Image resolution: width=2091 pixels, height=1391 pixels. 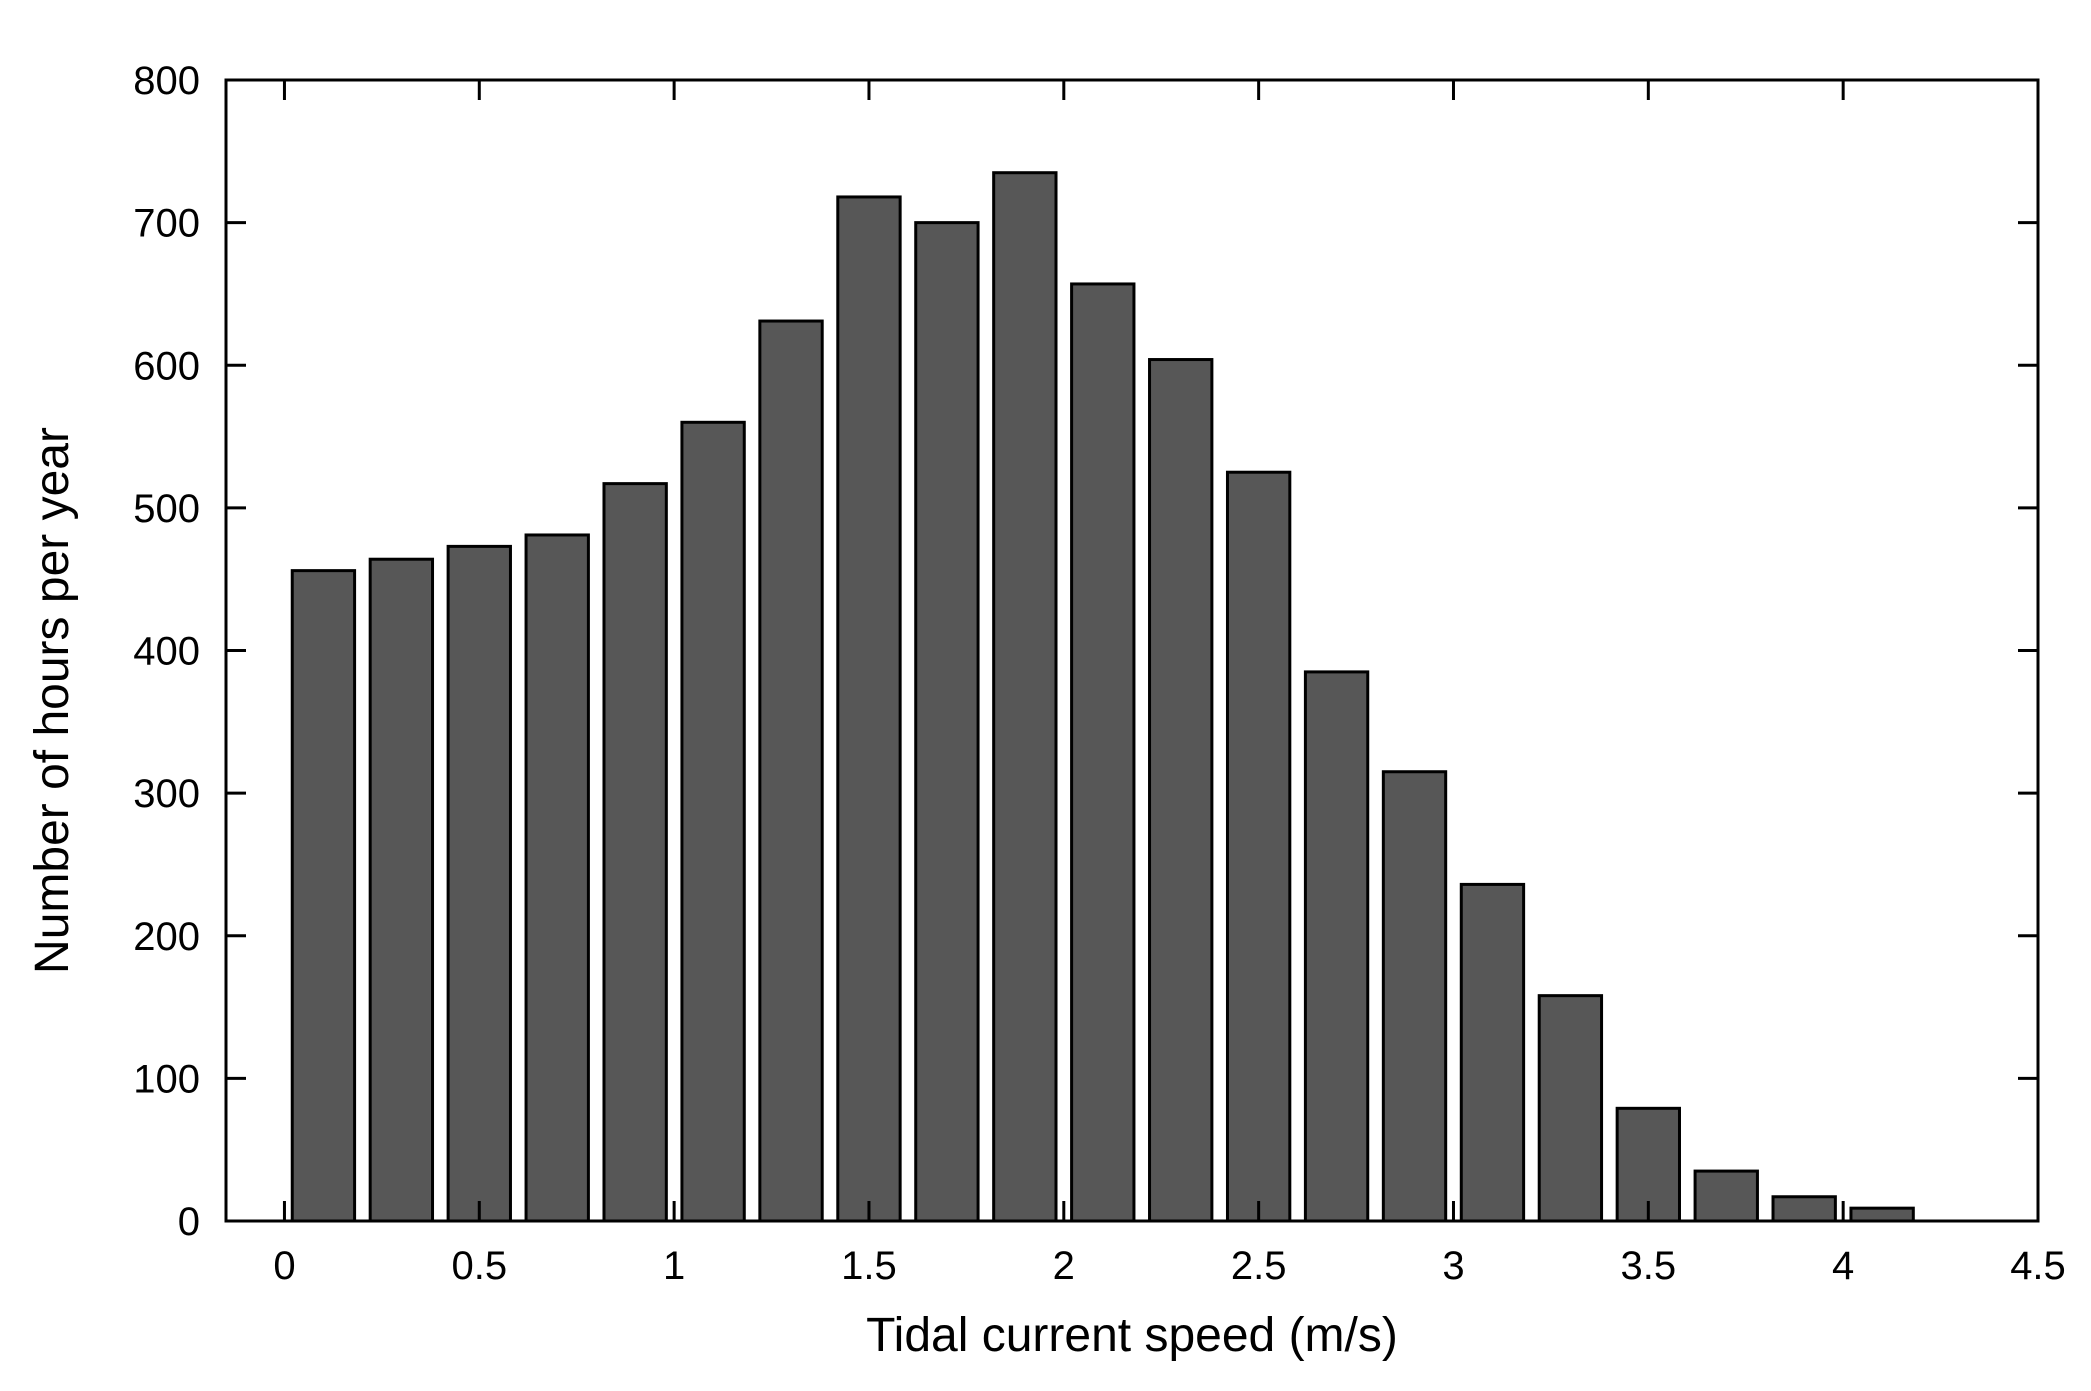 I want to click on x-tick-labels: 0 0.5 1 1.5 2 2.5 3 3.5 4 4.5, so click(x=1169, y=1266).